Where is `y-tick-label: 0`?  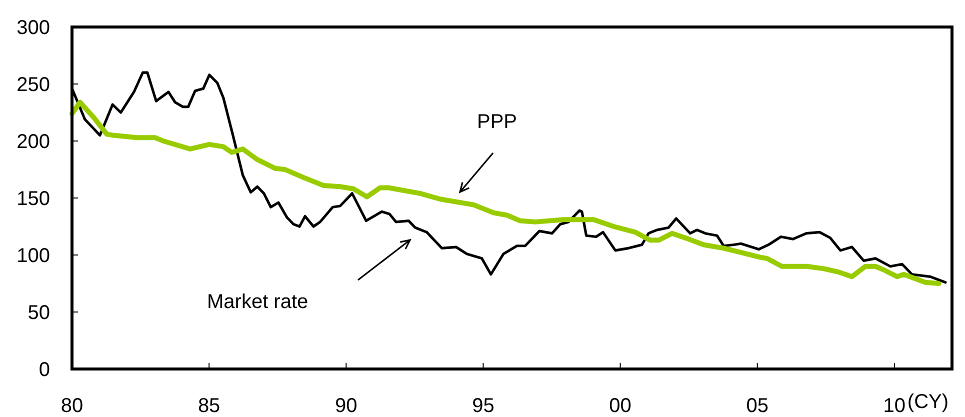
y-tick-label: 0 is located at coordinates (44, 370).